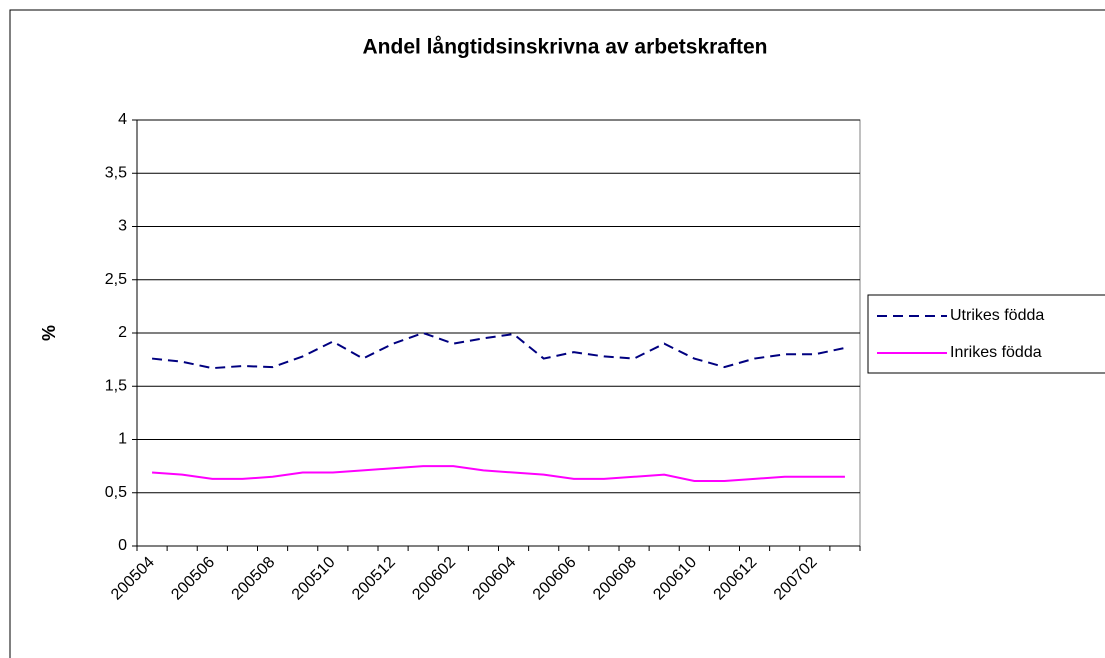 The height and width of the screenshot is (658, 1105). What do you see at coordinates (122, 226) in the screenshot?
I see `y-tick-label: 3` at bounding box center [122, 226].